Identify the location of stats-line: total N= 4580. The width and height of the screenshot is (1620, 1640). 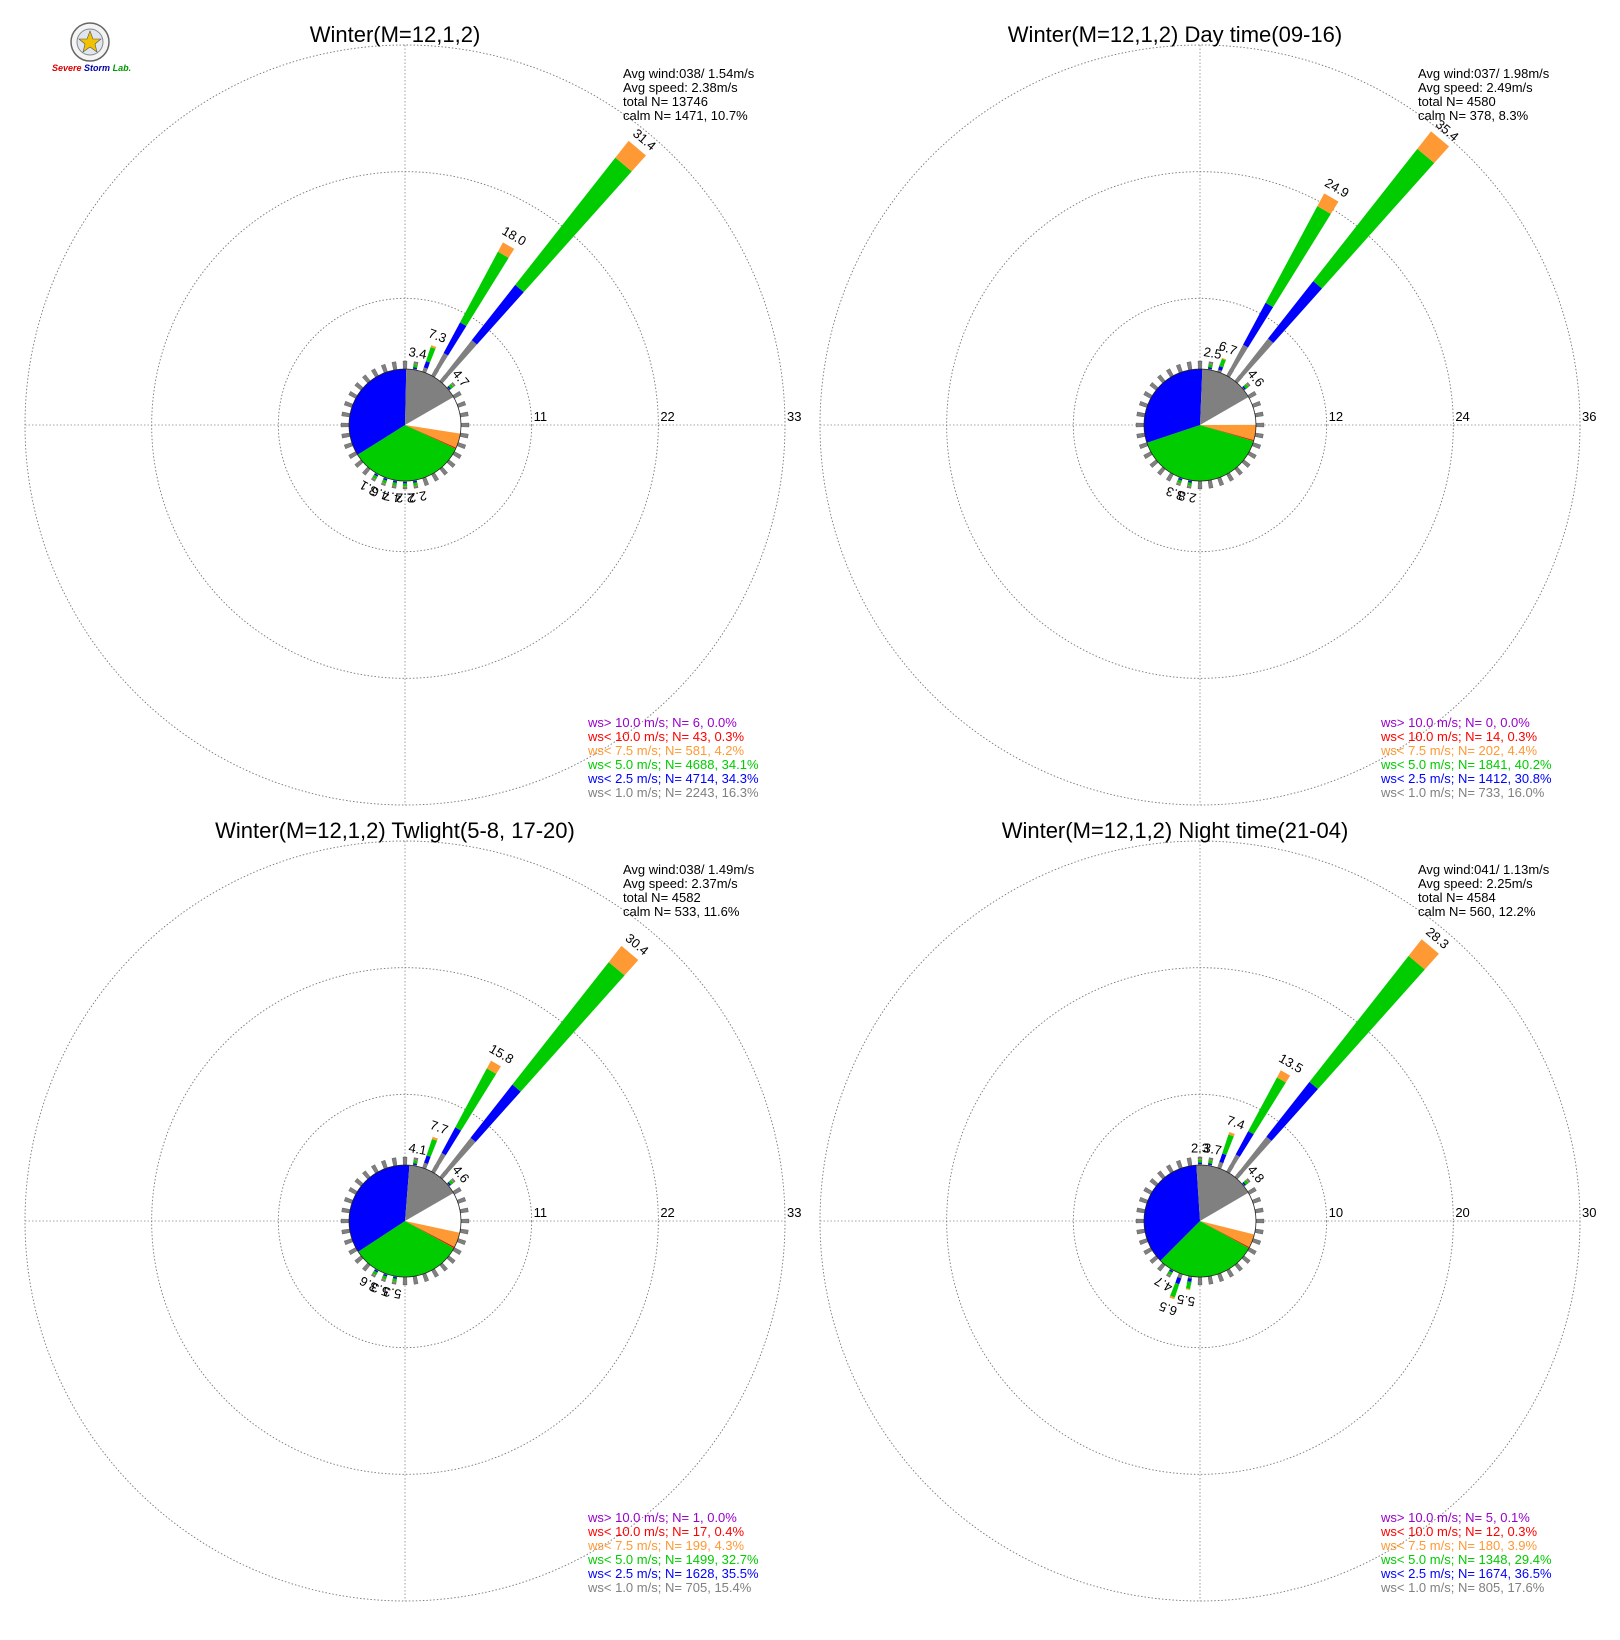
(1457, 101).